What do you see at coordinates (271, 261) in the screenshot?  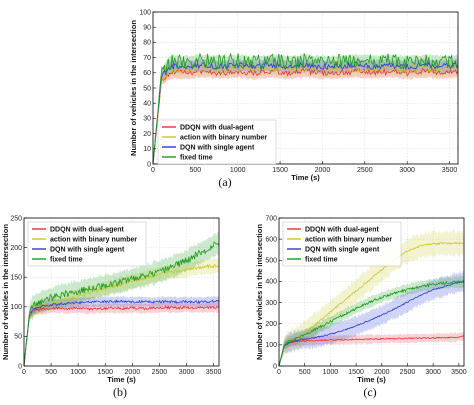 I see `y-tick-label: 500` at bounding box center [271, 261].